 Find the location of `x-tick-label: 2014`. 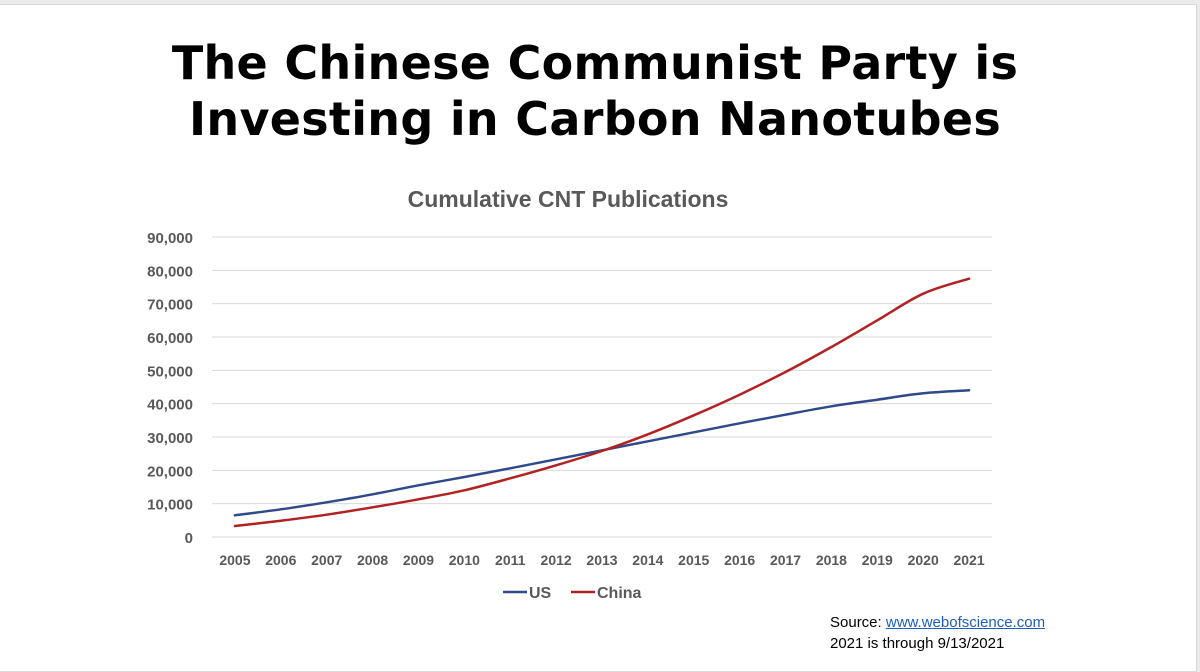

x-tick-label: 2014 is located at coordinates (647, 560).